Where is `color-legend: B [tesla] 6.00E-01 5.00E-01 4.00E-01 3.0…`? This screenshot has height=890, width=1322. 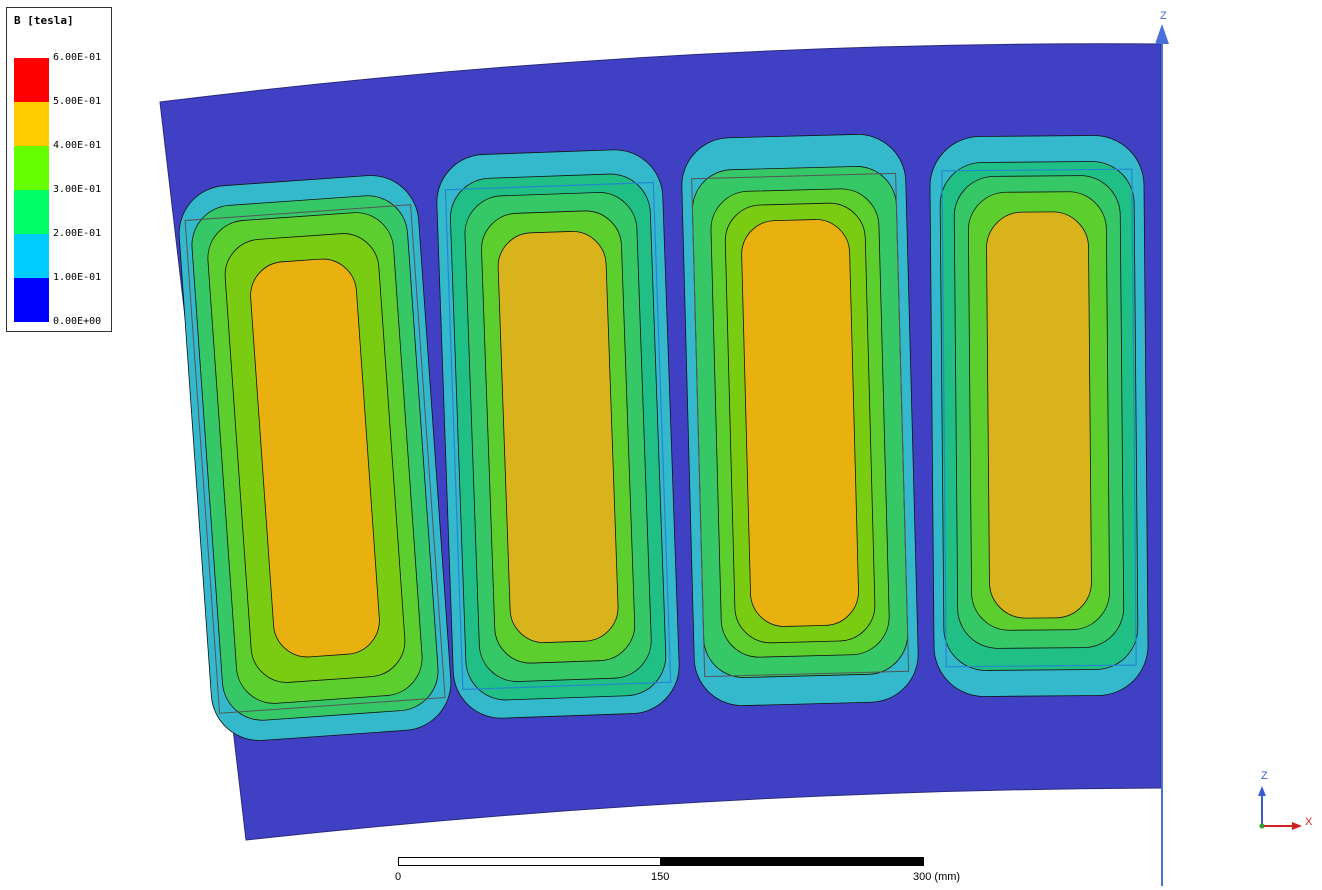 color-legend: B [tesla] 6.00E-01 5.00E-01 4.00E-01 3.0… is located at coordinates (59, 169).